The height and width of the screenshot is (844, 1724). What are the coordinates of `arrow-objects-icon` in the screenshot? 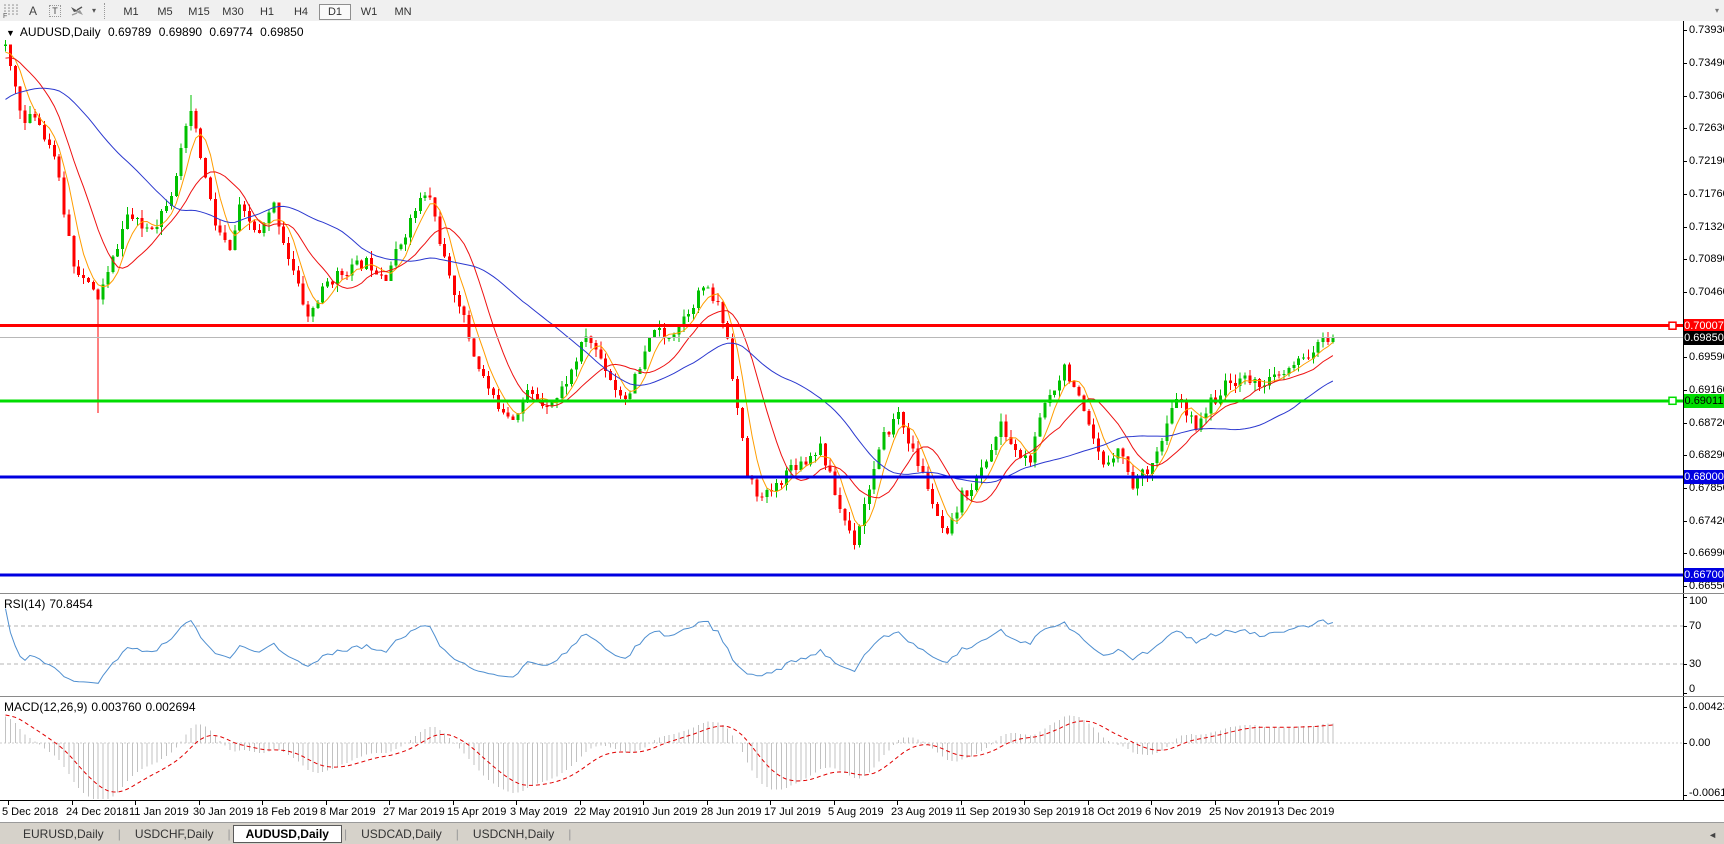 It's located at (77, 11).